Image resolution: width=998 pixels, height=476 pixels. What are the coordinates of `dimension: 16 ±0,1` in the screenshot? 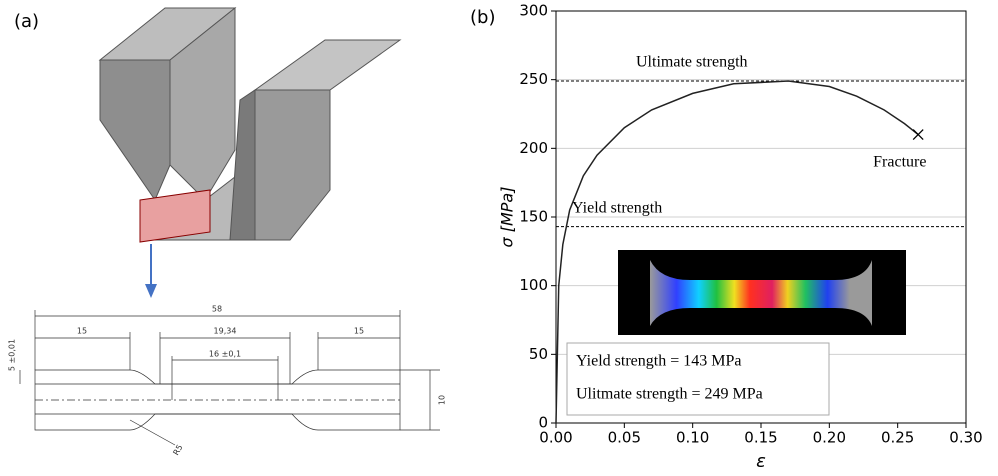 It's located at (225, 354).